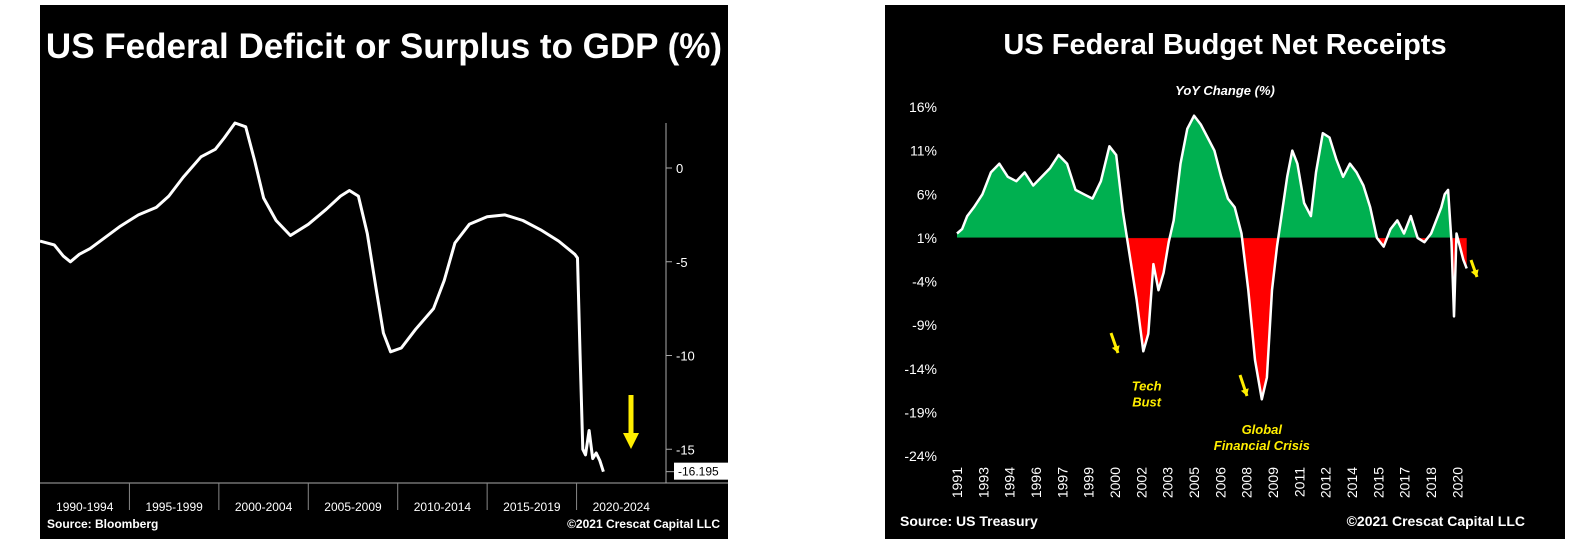 This screenshot has height=550, width=1580. I want to click on right-y-tick-label: -19%, so click(920, 412).